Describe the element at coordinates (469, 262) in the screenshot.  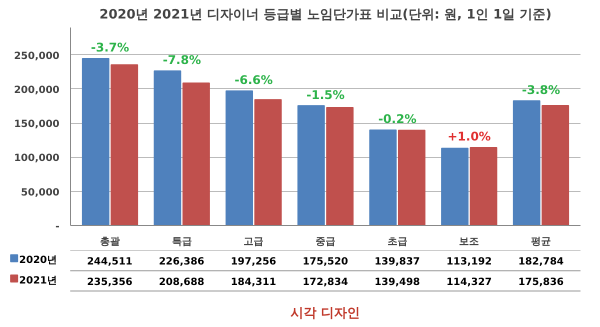
I see `data-label: 113,192` at that location.